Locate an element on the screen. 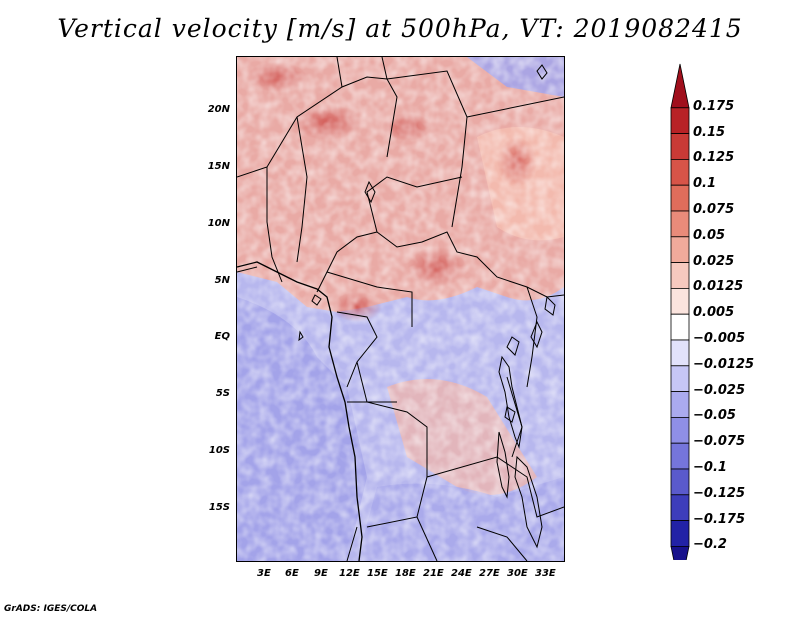  colorbar-label: 0.05 is located at coordinates (709, 235).